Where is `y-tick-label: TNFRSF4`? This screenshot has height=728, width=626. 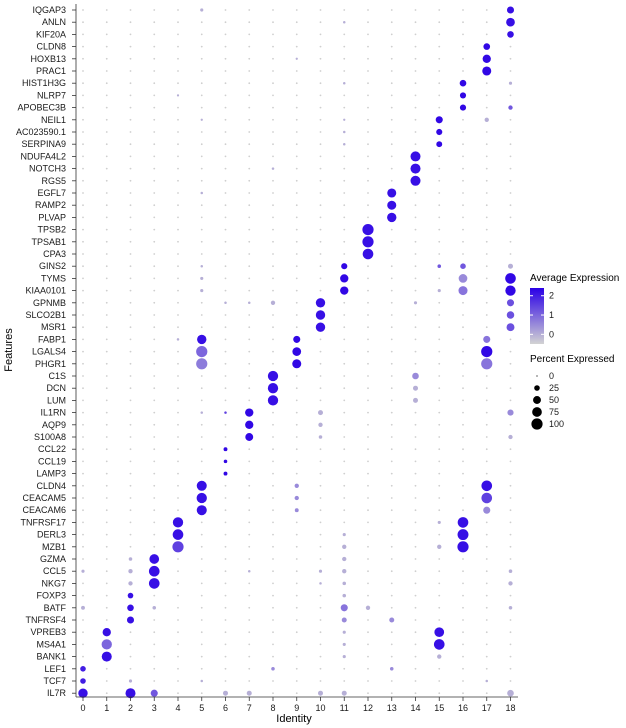
y-tick-label: TNFRSF4 is located at coordinates (46, 620).